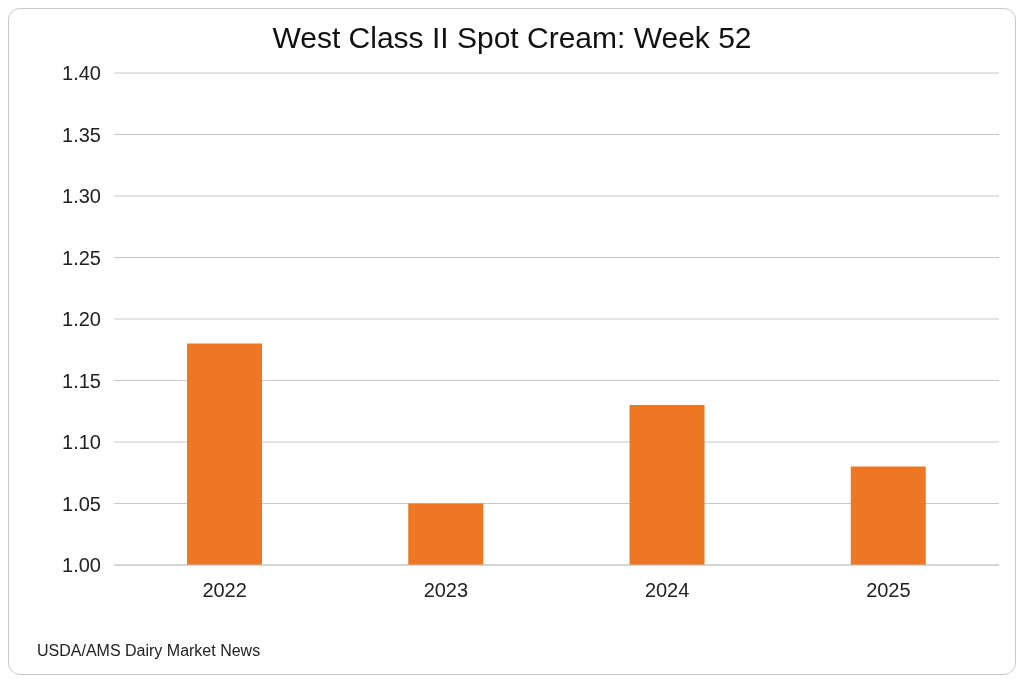  What do you see at coordinates (149, 651) in the screenshot?
I see `text: USDA/AMS Dairy Market News` at bounding box center [149, 651].